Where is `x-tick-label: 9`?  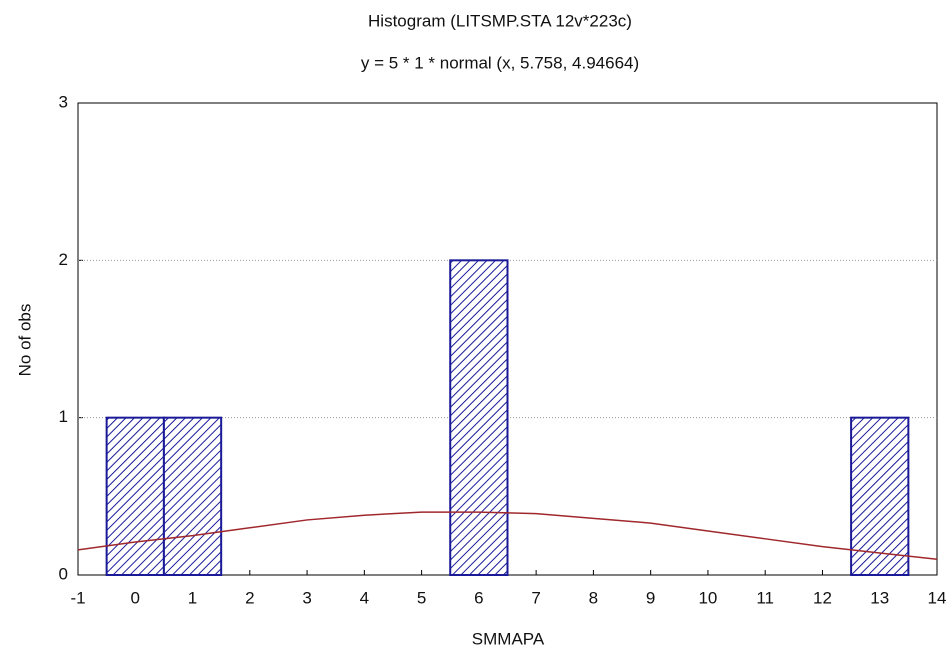
x-tick-label: 9 is located at coordinates (650, 597).